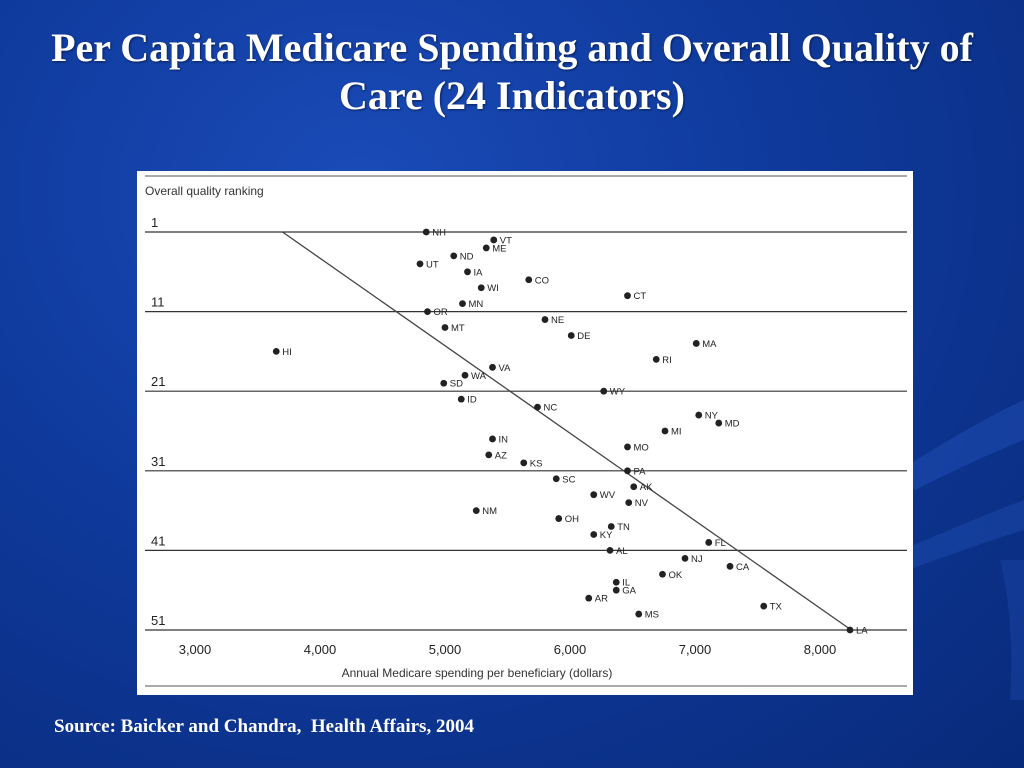 This screenshot has width=1024, height=768. What do you see at coordinates (699, 415) in the screenshot?
I see `data-point-ny` at bounding box center [699, 415].